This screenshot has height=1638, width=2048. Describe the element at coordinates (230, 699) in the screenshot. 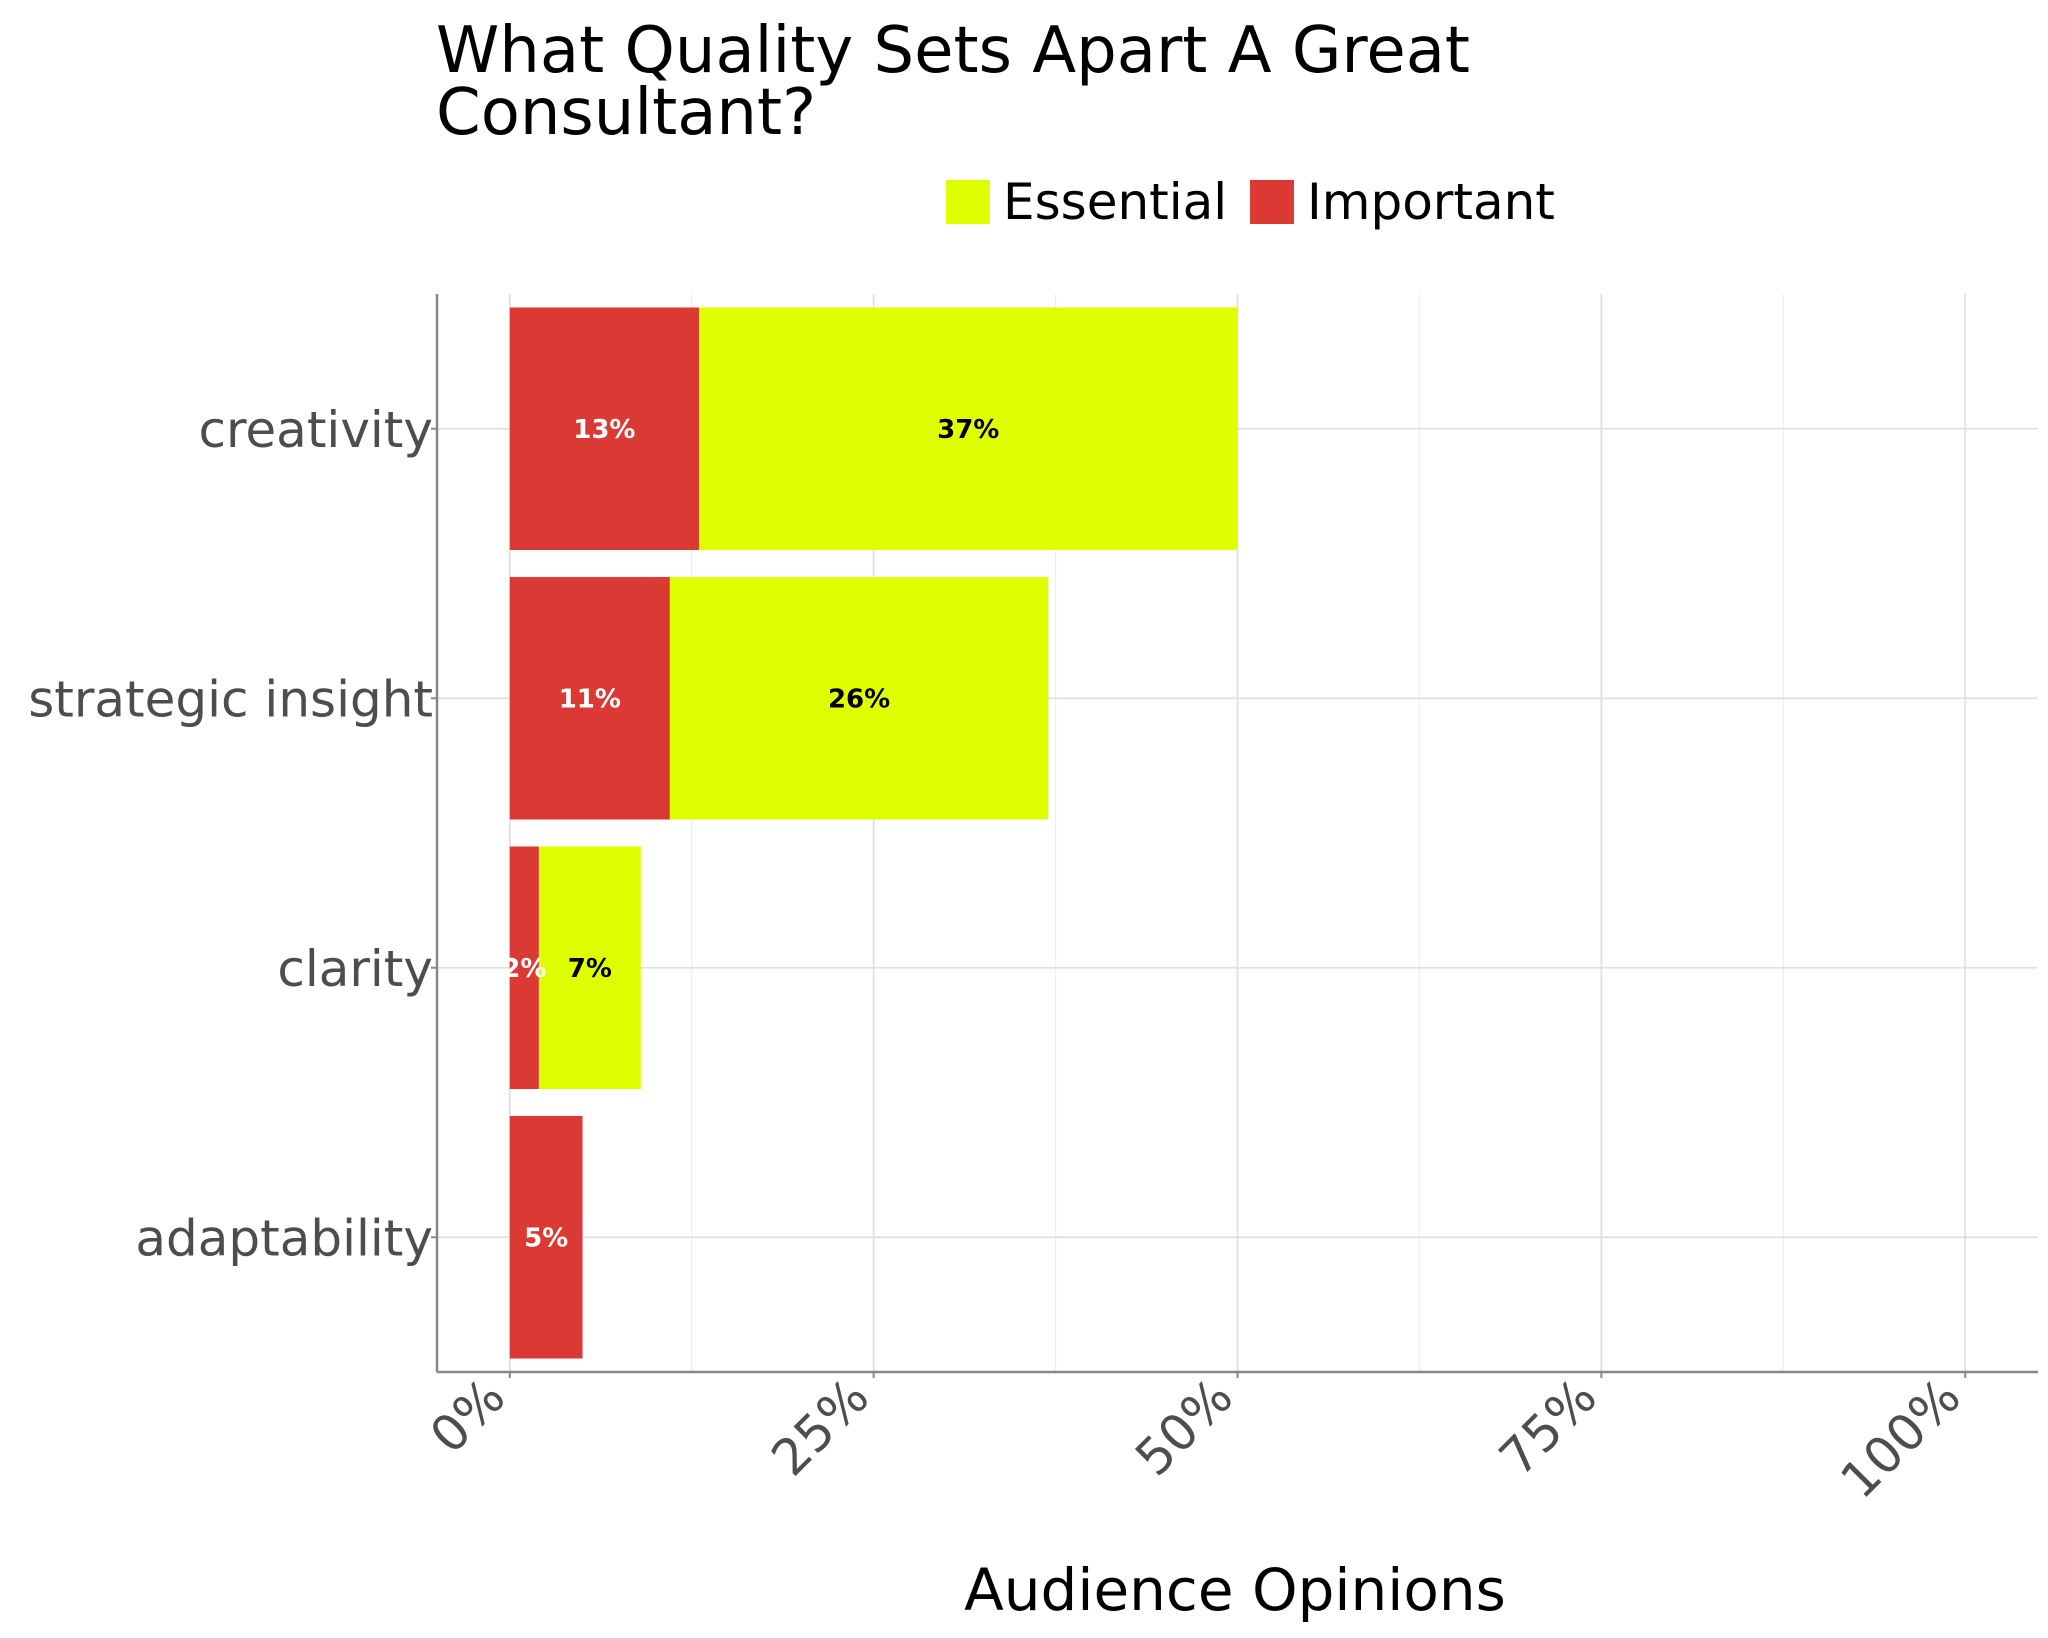

I see `y-tick-label-1: strategic insight` at that location.